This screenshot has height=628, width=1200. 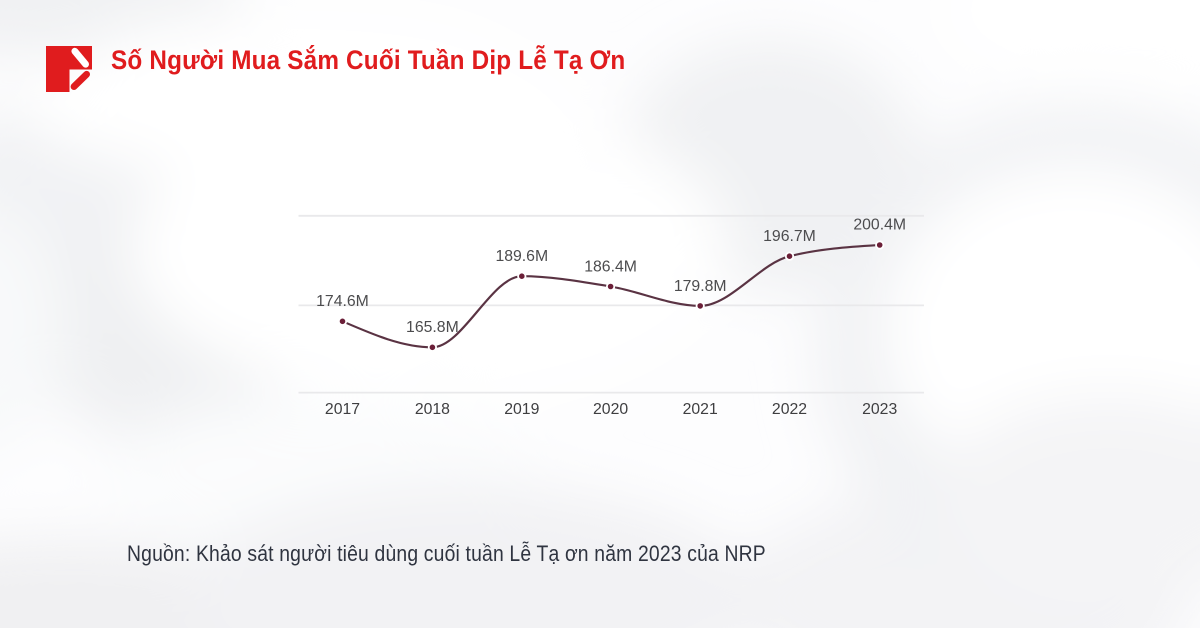 What do you see at coordinates (432, 409) in the screenshot?
I see `svg-text: 2018` at bounding box center [432, 409].